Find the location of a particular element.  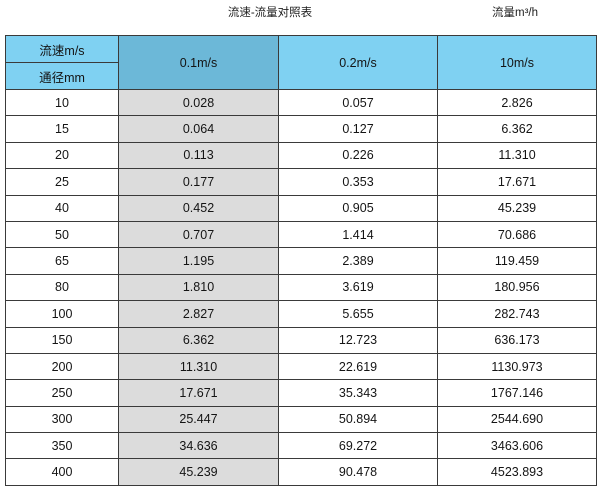

cell-flow-0.2: 69.272 is located at coordinates (358, 446).